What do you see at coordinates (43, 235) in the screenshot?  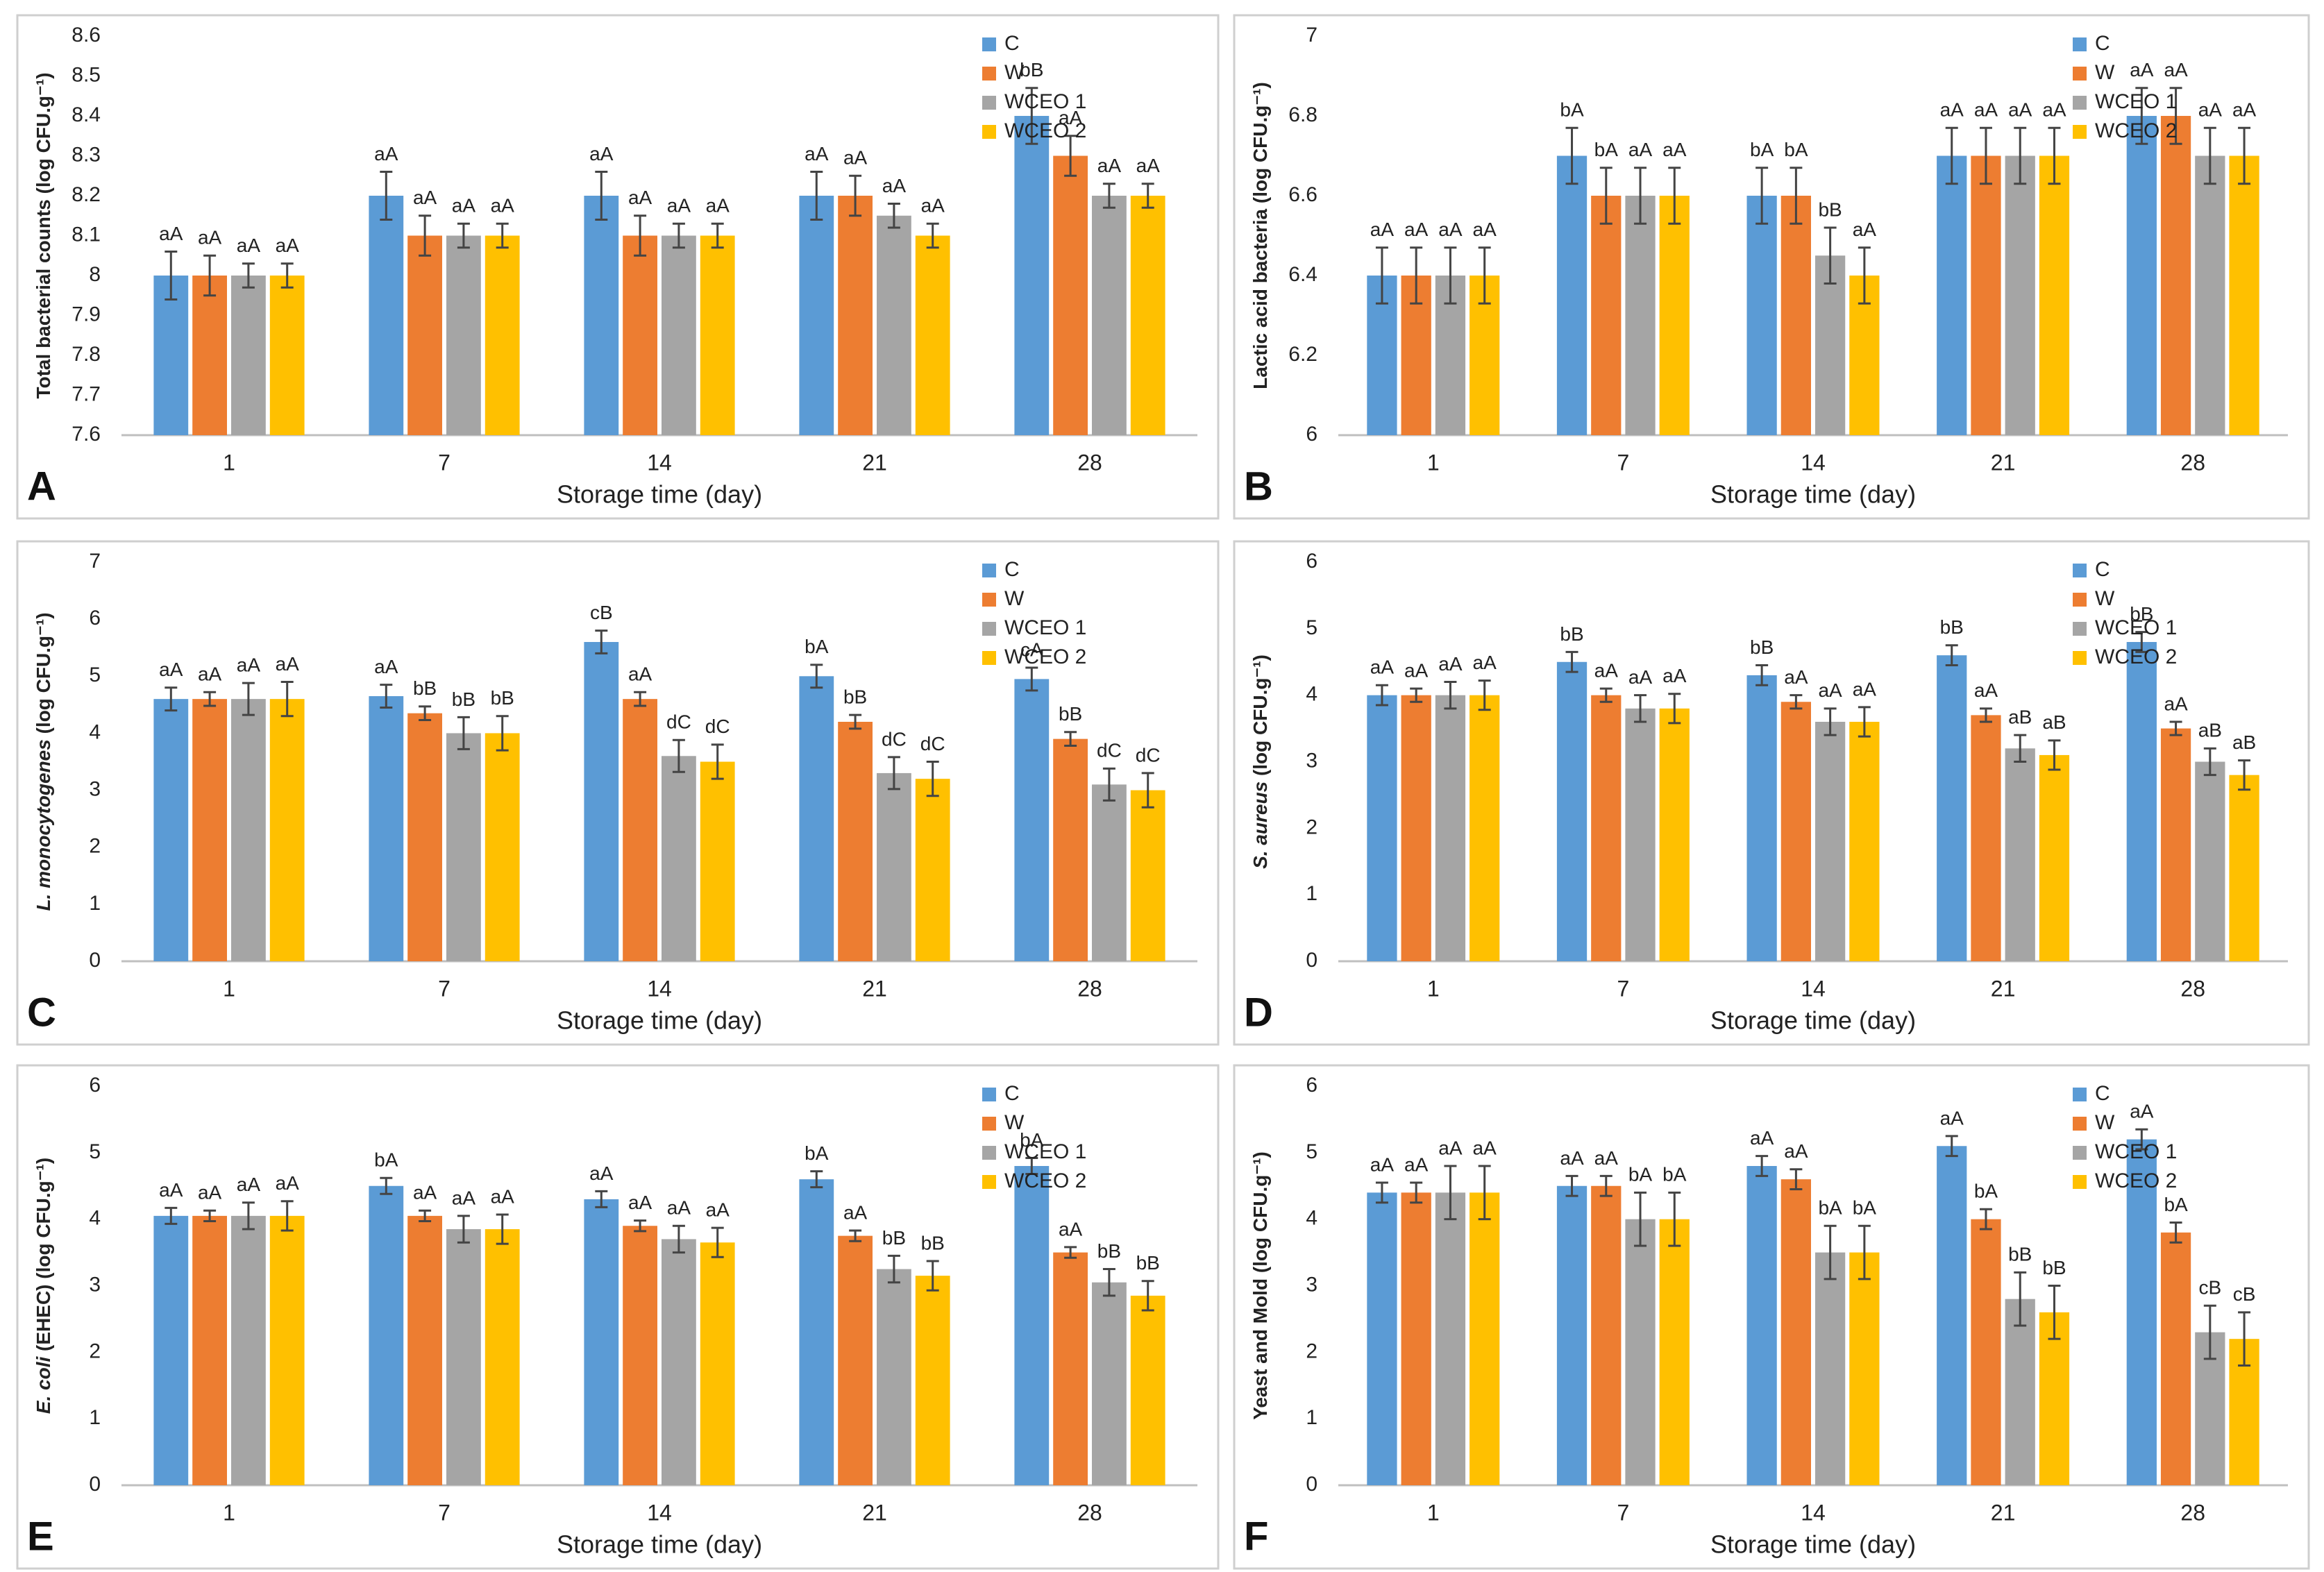 I see `y-axis-label: Total bacterial counts (log CFU.g⁻¹)` at bounding box center [43, 235].